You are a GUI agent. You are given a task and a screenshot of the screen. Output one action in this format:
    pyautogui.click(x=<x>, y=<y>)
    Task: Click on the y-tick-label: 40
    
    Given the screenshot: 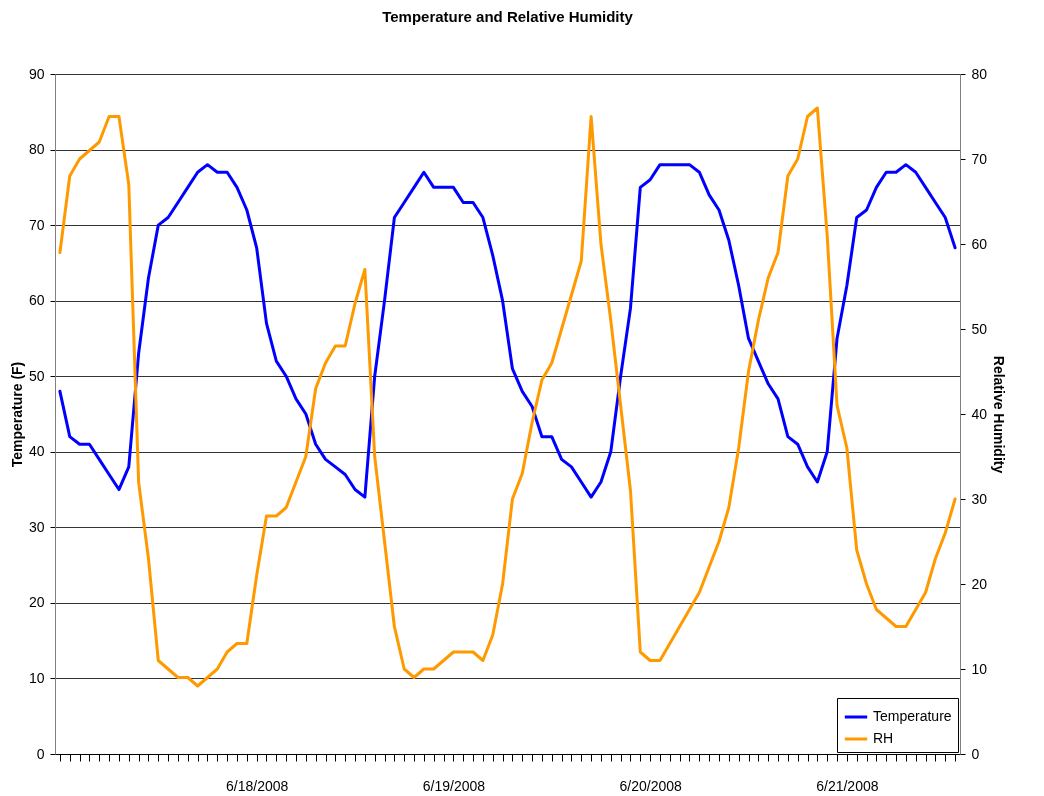 What is the action you would take?
    pyautogui.click(x=36, y=451)
    